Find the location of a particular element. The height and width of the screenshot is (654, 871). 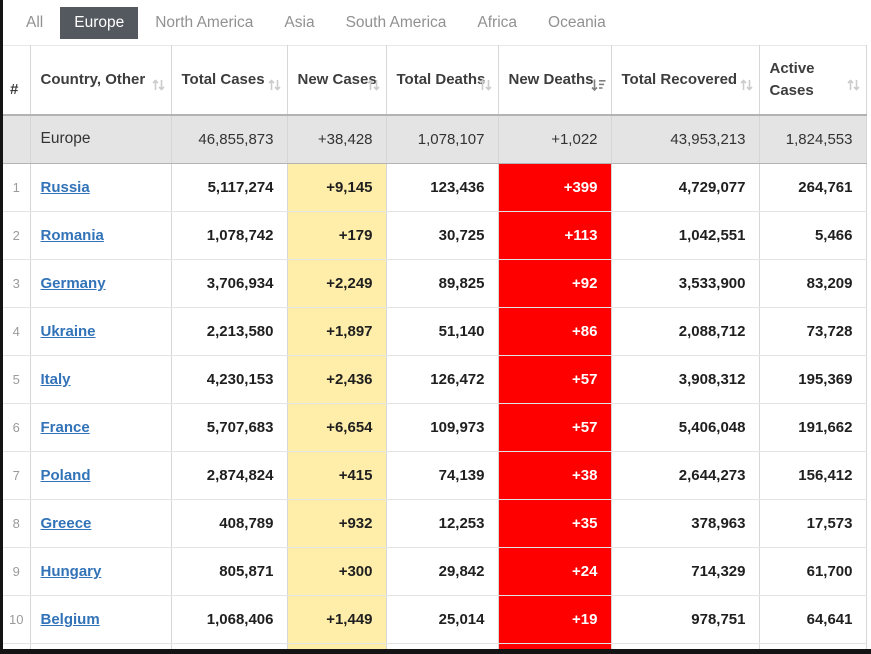

new-deaths-cell: +113 is located at coordinates (555, 235).